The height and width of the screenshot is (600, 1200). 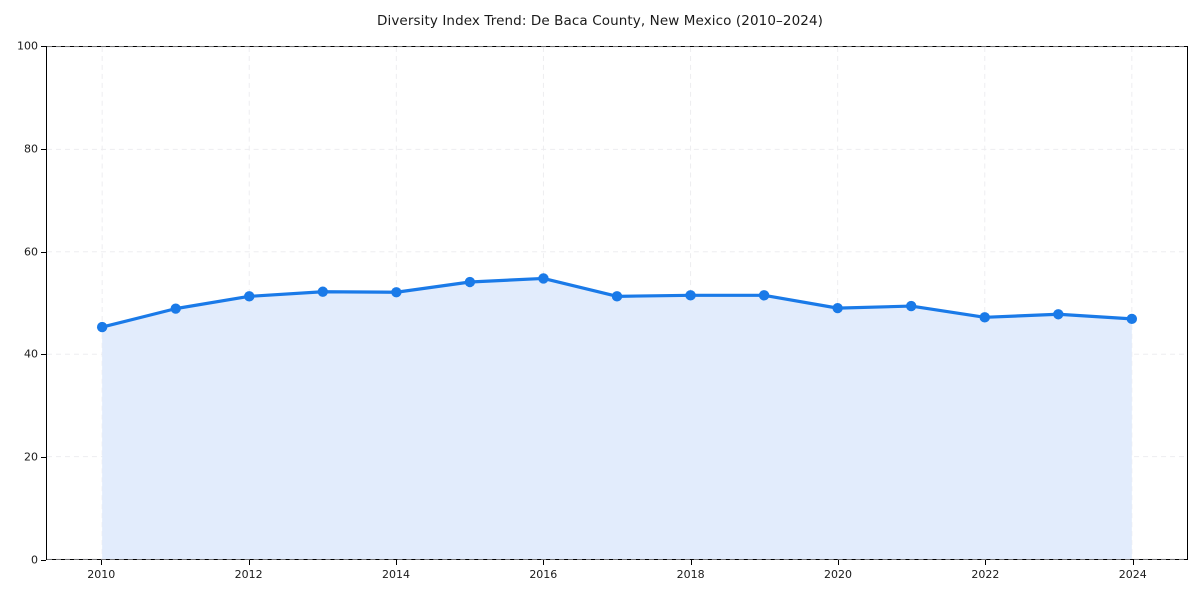 What do you see at coordinates (248, 574) in the screenshot?
I see `x-axis-tick-label: 2012` at bounding box center [248, 574].